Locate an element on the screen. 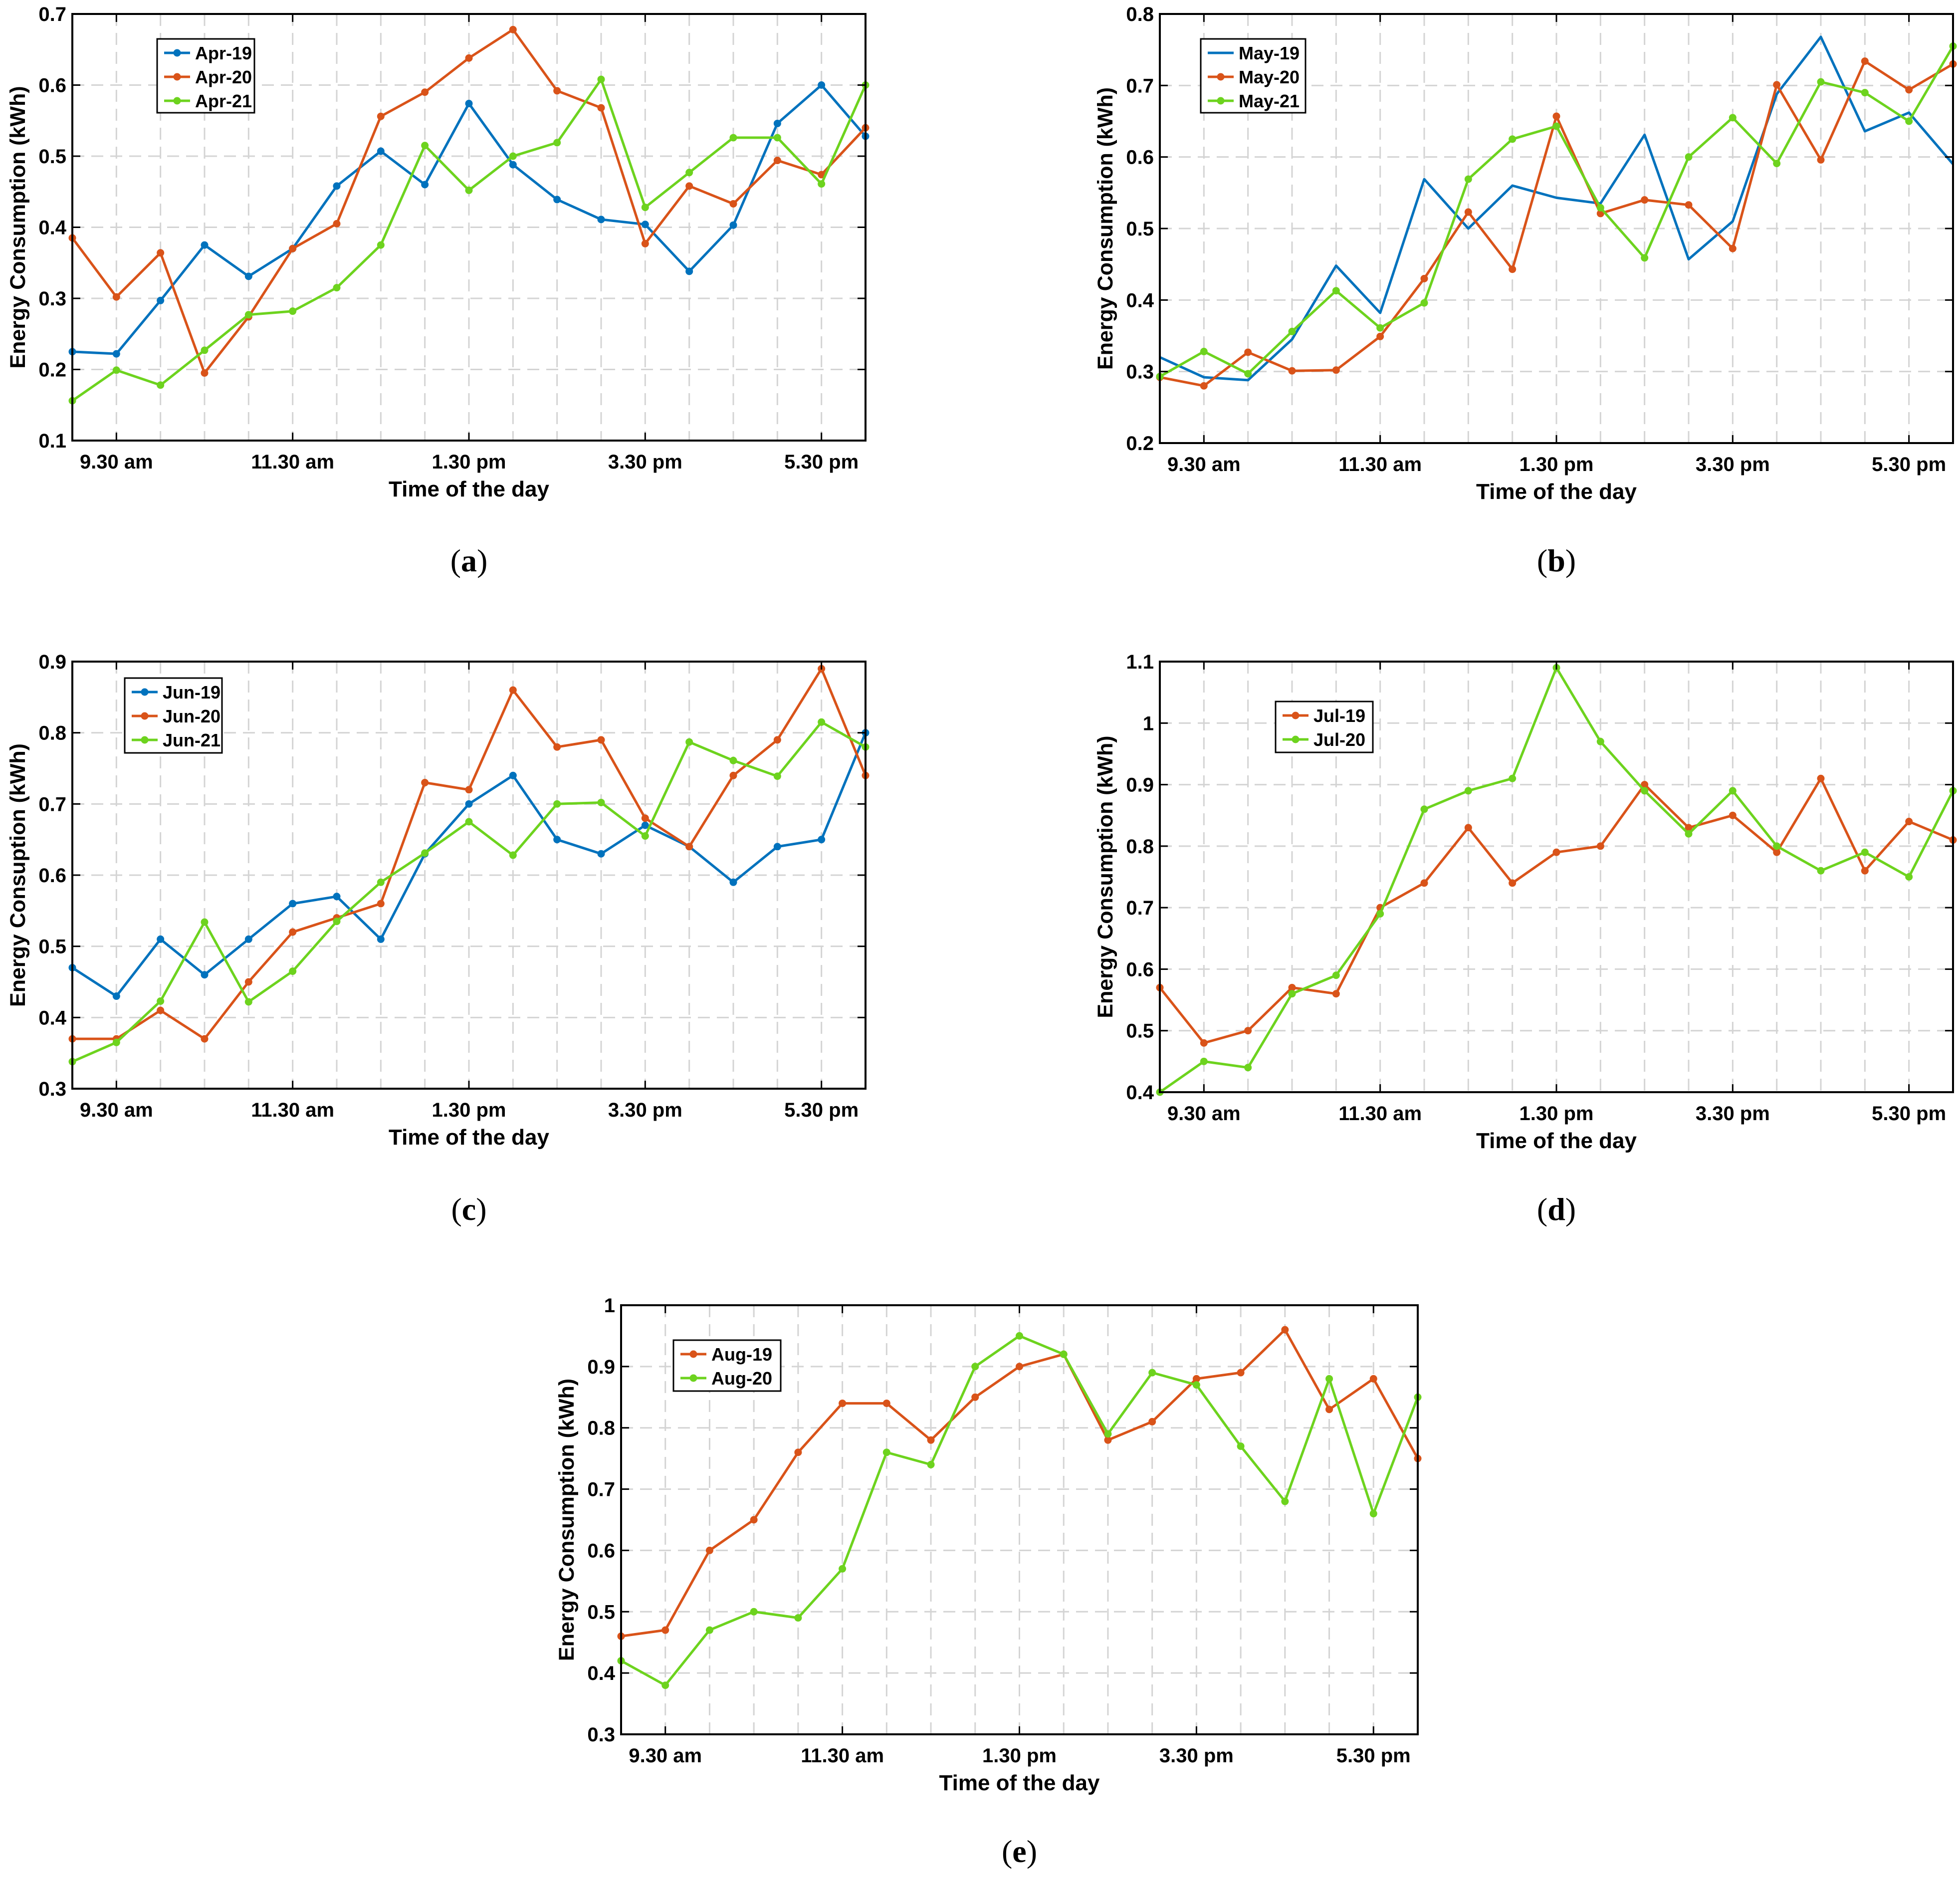 The image size is (1960, 1883). legend: Aug-19 Aug-20 is located at coordinates (727, 1365).